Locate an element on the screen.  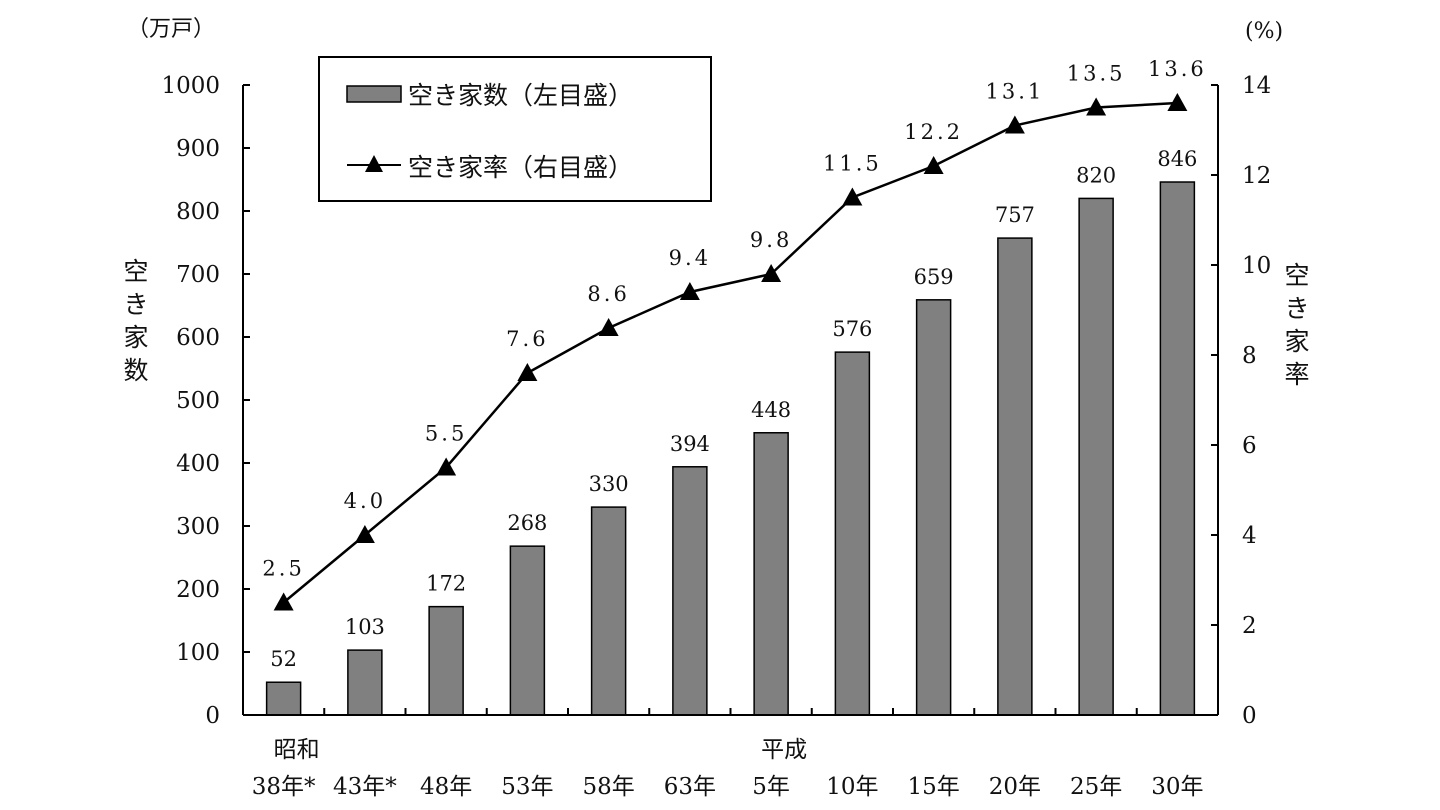
left-axis-tick-label: 100 is located at coordinates (198, 653).